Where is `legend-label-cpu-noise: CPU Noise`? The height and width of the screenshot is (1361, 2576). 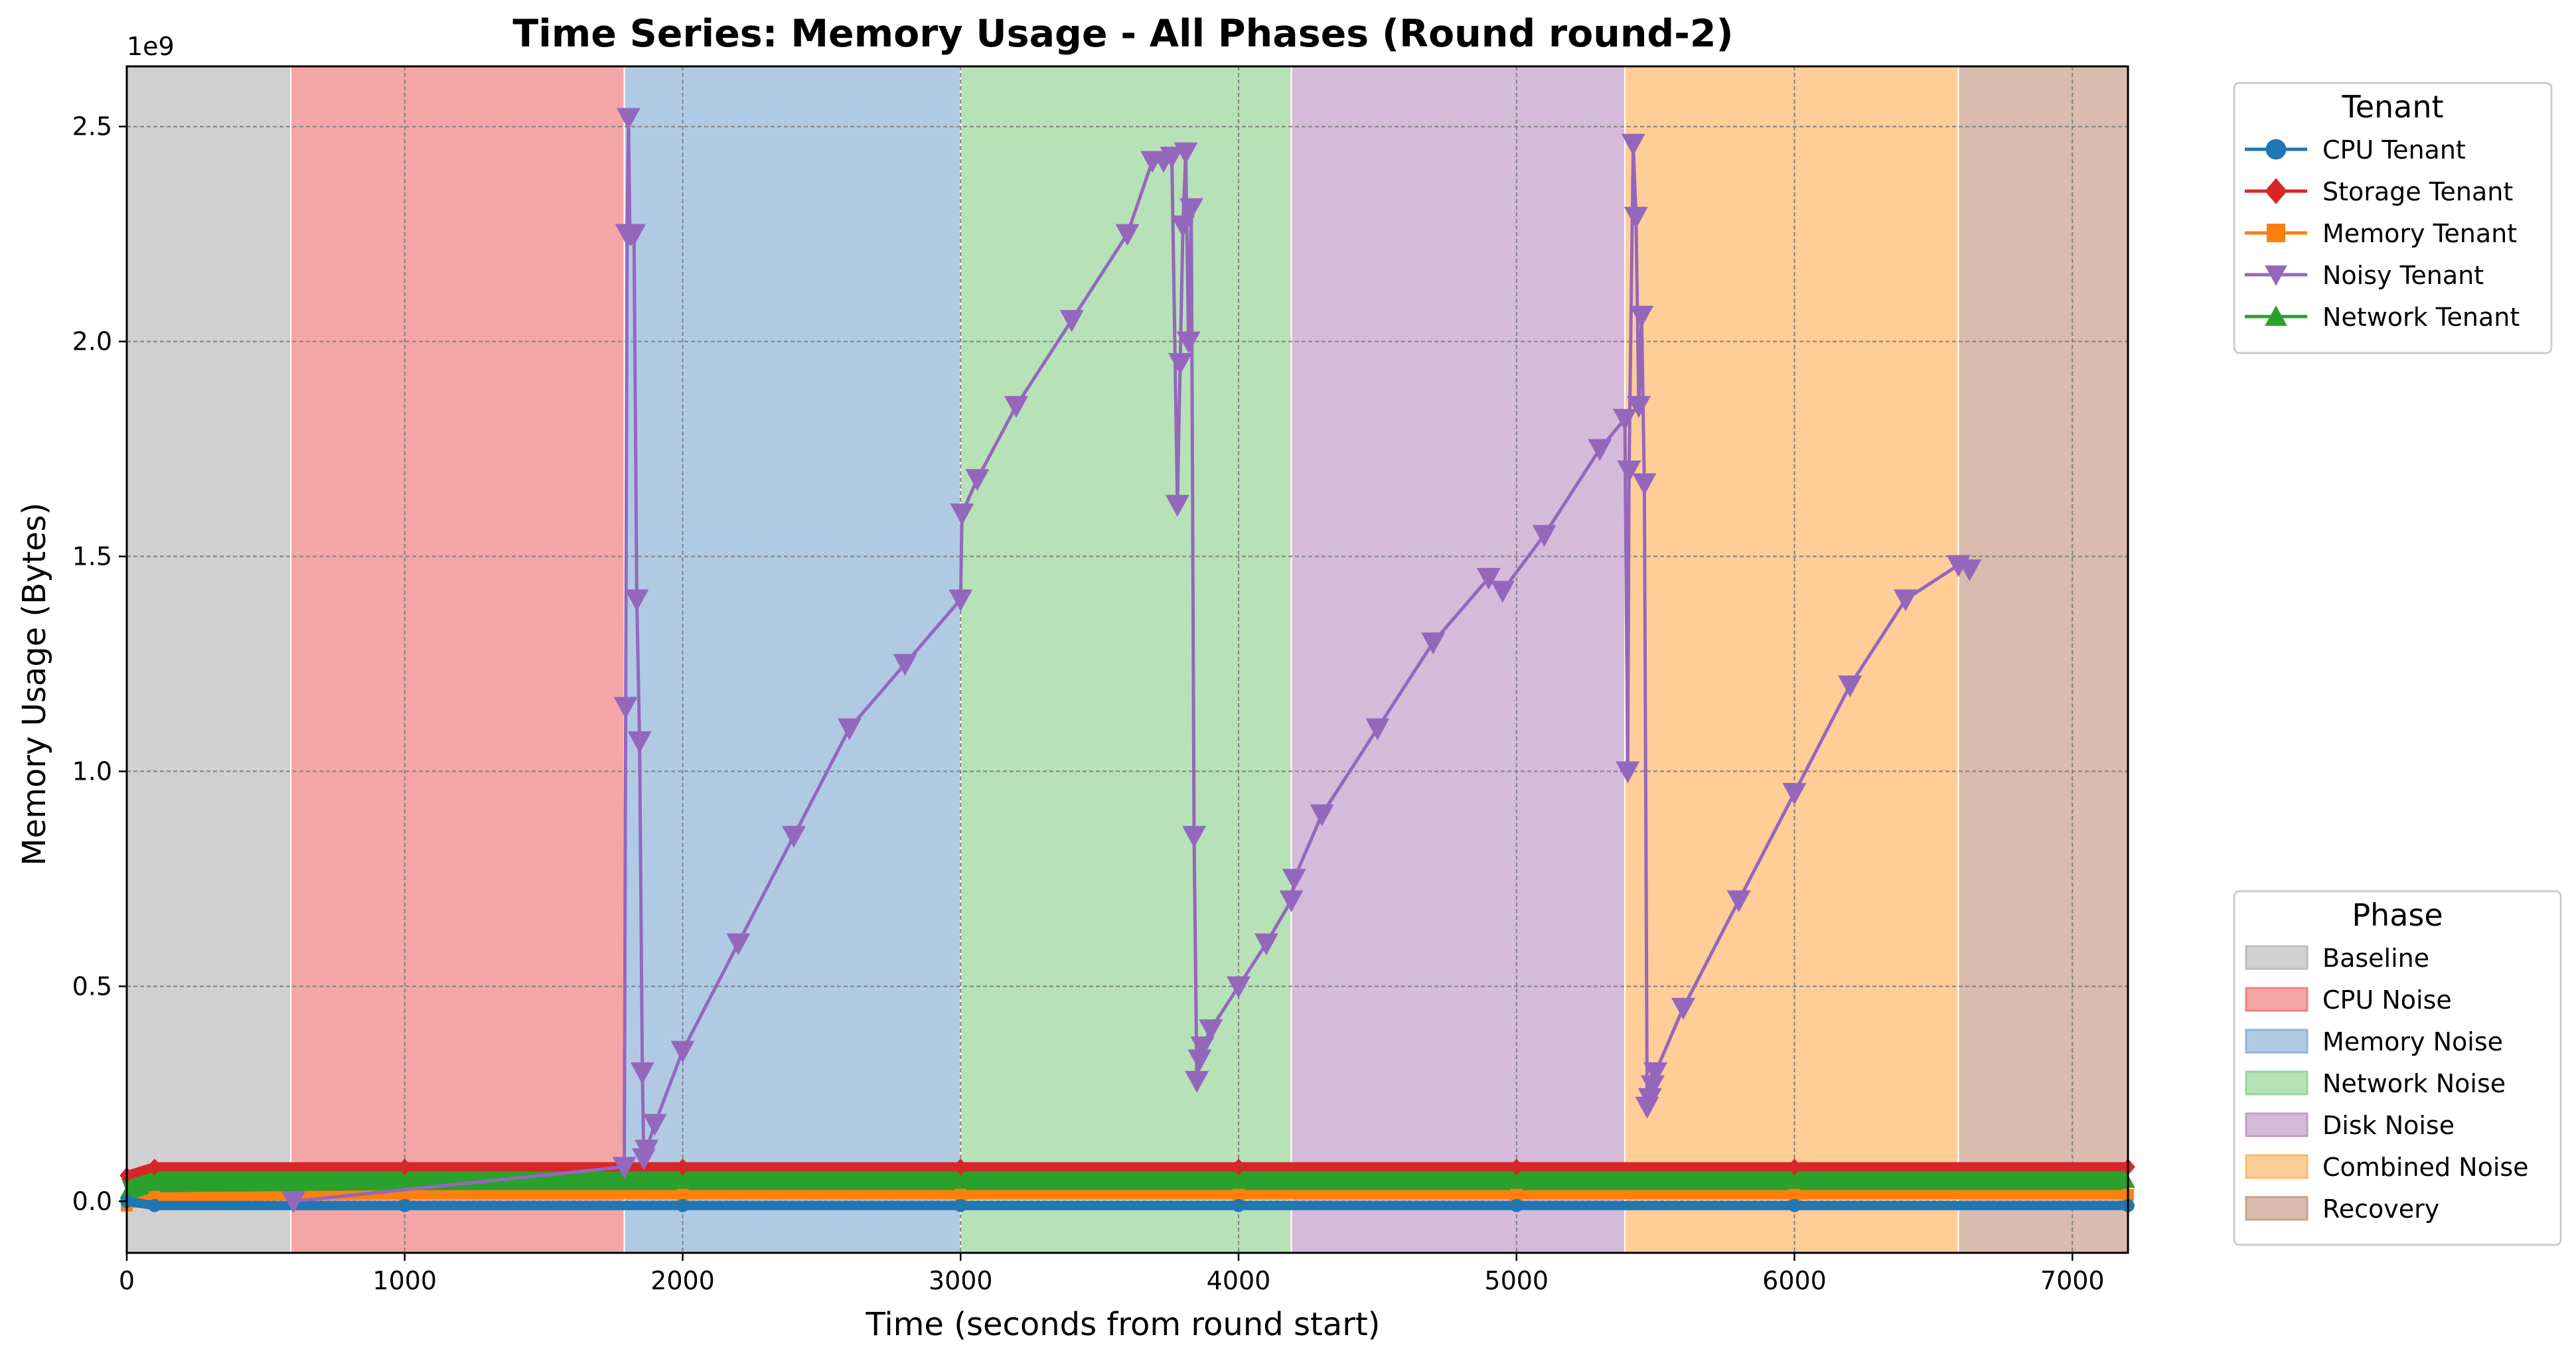
legend-label-cpu-noise: CPU Noise is located at coordinates (2387, 1000).